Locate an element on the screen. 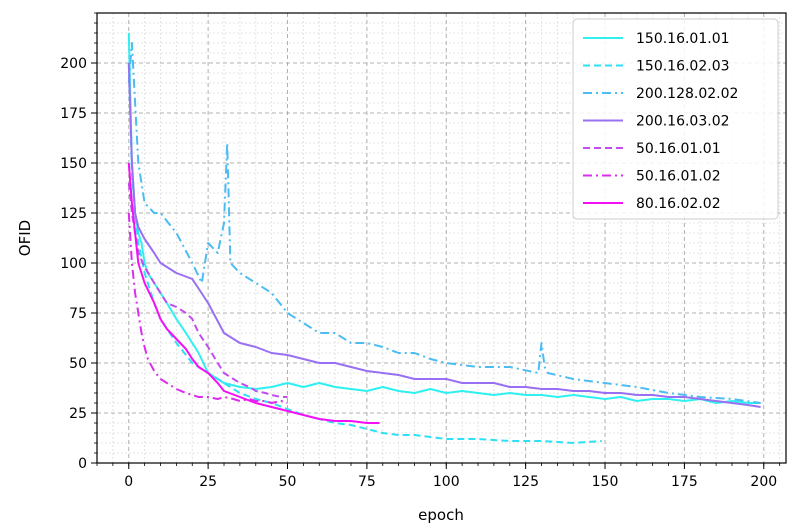 This screenshot has height=526, width=787. series-line-50.16.01.02 is located at coordinates (207, 308).